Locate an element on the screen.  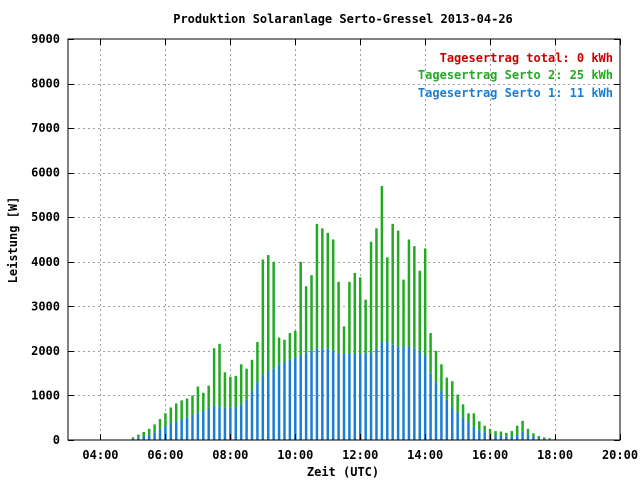
y-tick-label: 1000 is located at coordinates (45, 395).